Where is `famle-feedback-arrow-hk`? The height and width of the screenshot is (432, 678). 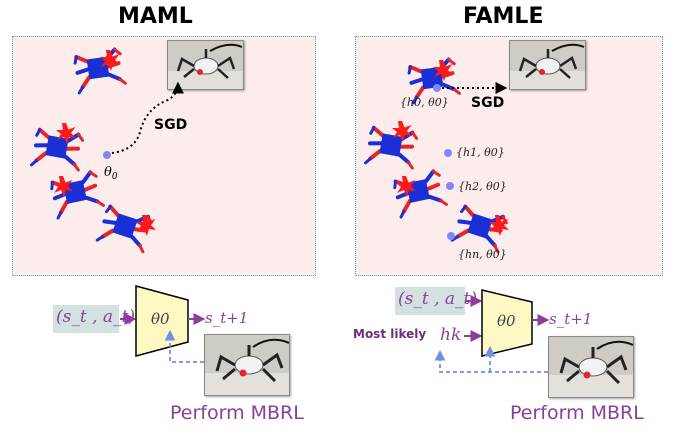 famle-feedback-arrow-hk is located at coordinates (491, 361).